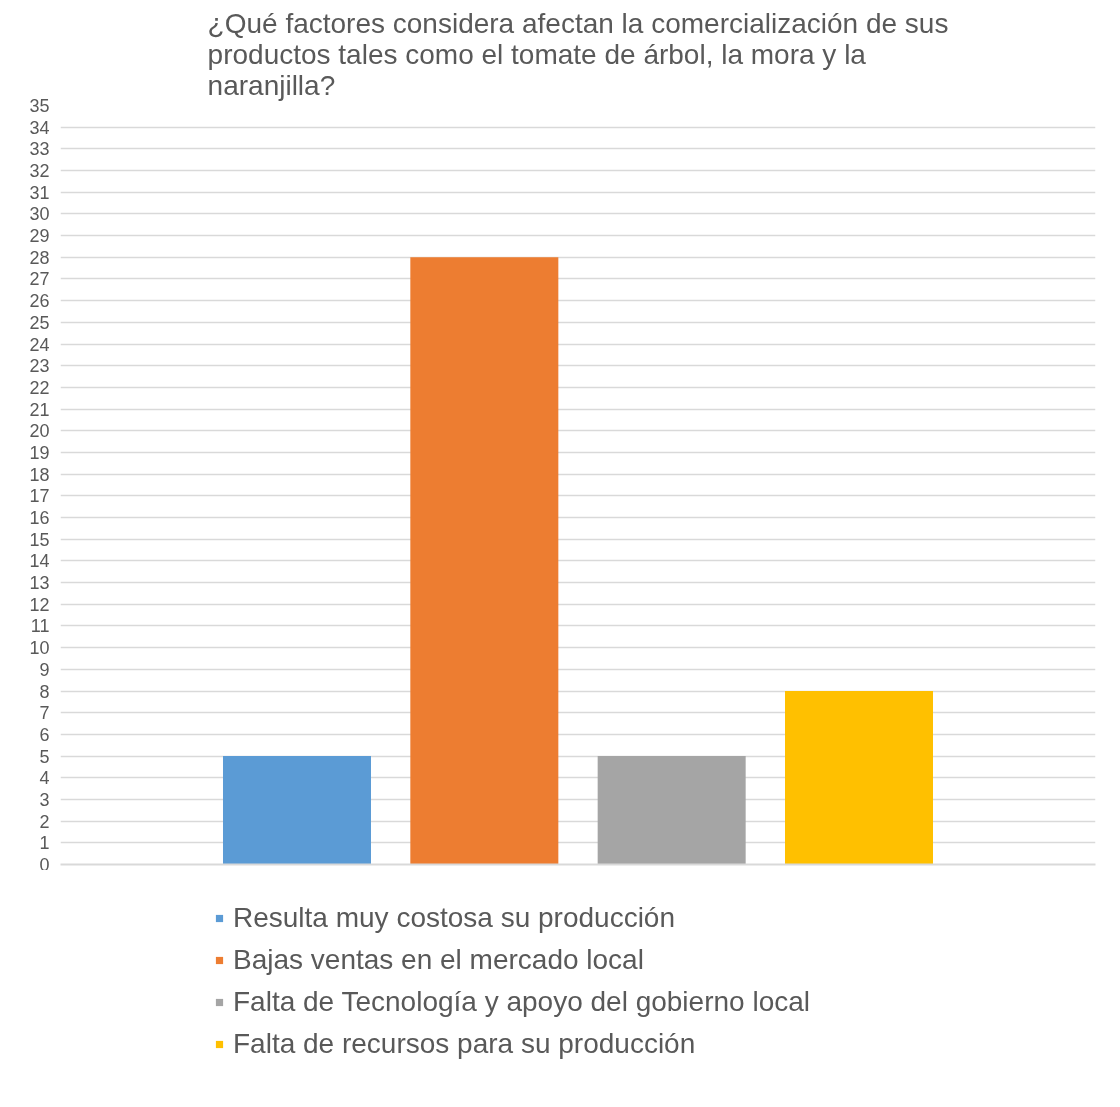  What do you see at coordinates (39, 236) in the screenshot?
I see `y-tick-label: 29` at bounding box center [39, 236].